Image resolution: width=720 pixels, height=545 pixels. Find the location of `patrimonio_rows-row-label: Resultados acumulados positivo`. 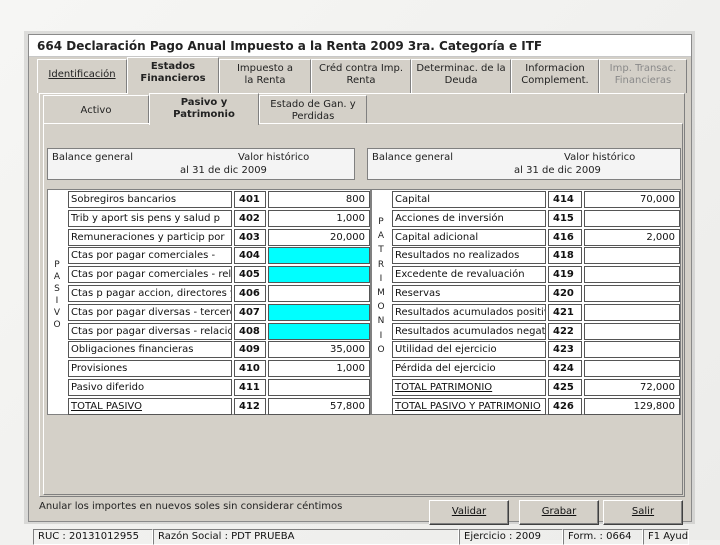

patrimonio_rows-row-label: Resultados acumulados positivo is located at coordinates (469, 312).